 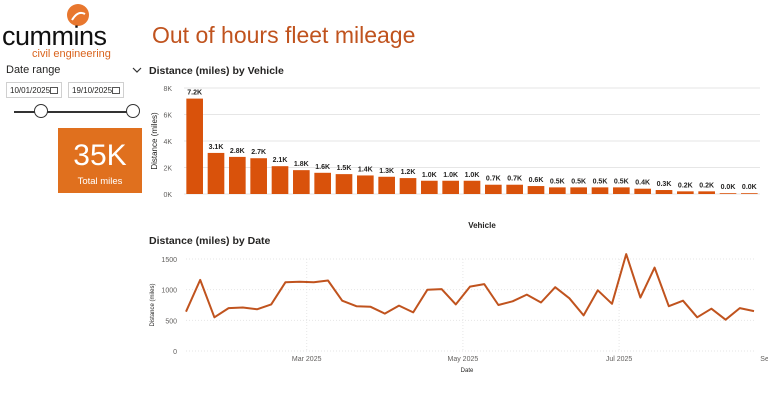 I want to click on chevron-down-icon, so click(x=137, y=70).